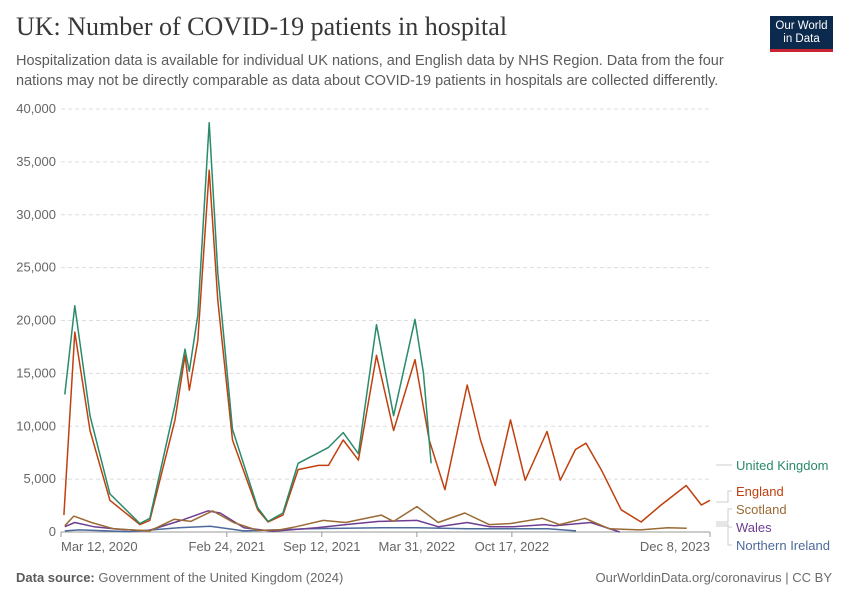 This screenshot has width=850, height=600. Describe the element at coordinates (375, 518) in the screenshot. I see `series-line-scotland` at that location.